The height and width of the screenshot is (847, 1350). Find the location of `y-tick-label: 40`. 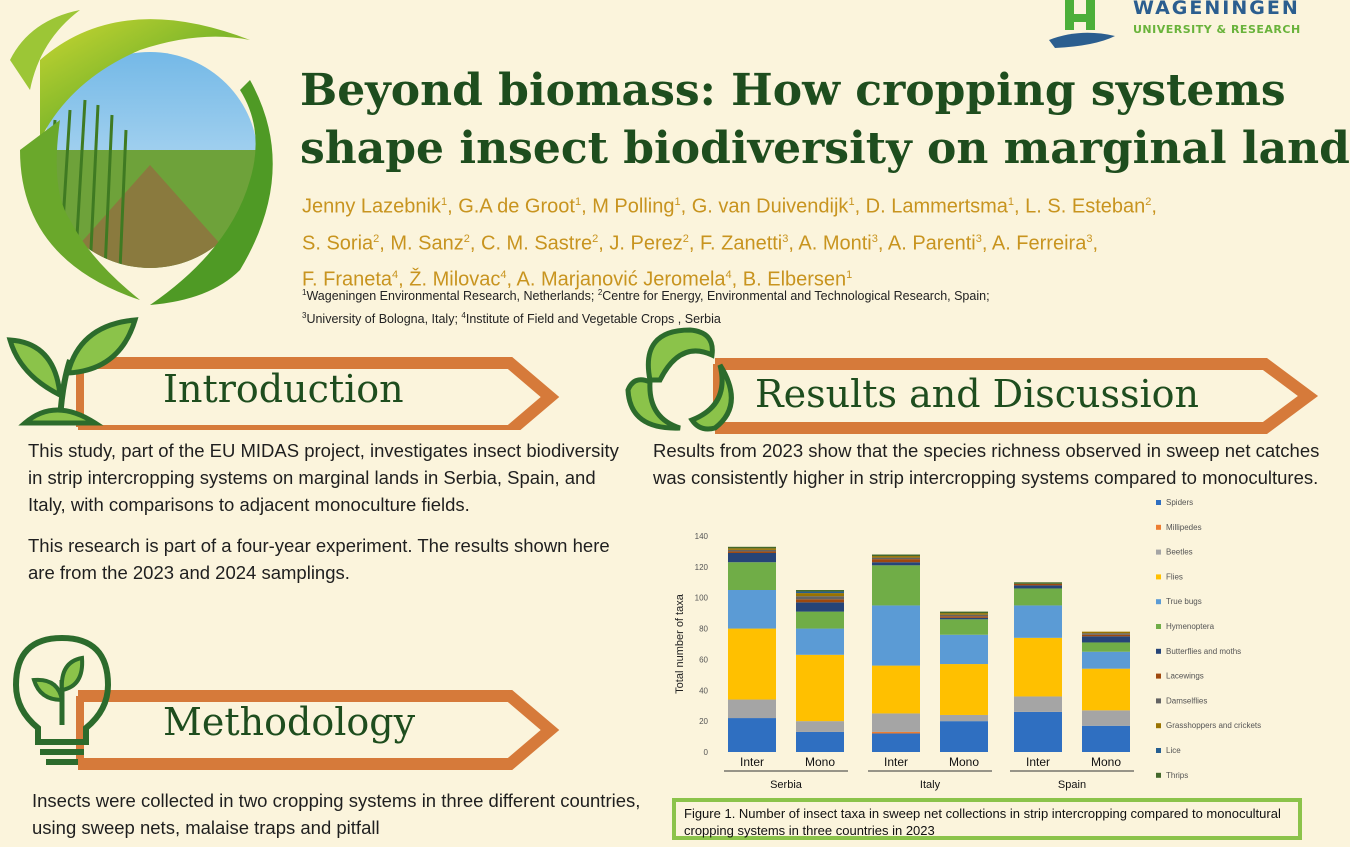

y-tick-label: 40 is located at coordinates (703, 690).